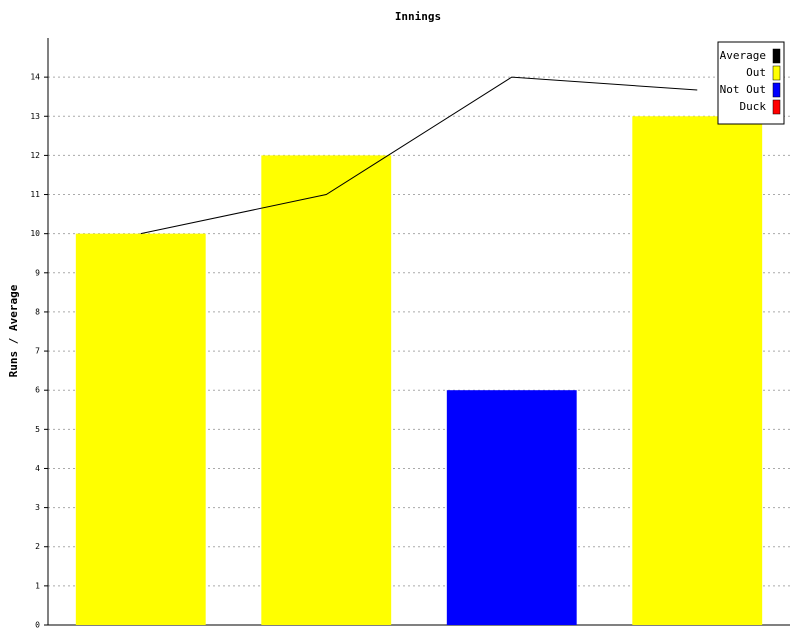 The width and height of the screenshot is (800, 640). I want to click on y-tick-label: 1, so click(37, 585).